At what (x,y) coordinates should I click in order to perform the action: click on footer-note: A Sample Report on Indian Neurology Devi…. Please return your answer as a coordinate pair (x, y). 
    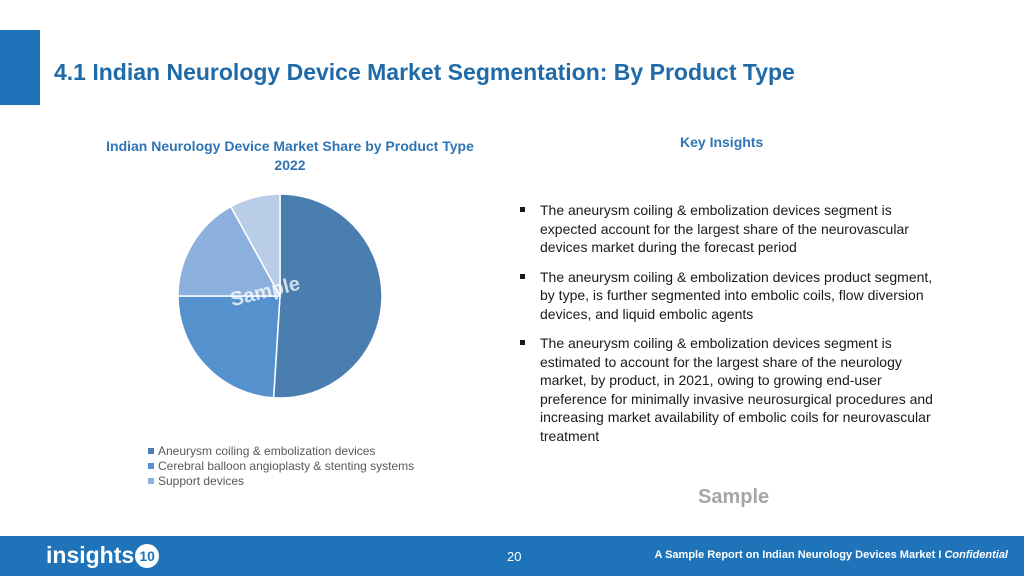
    Looking at the image, I should click on (832, 555).